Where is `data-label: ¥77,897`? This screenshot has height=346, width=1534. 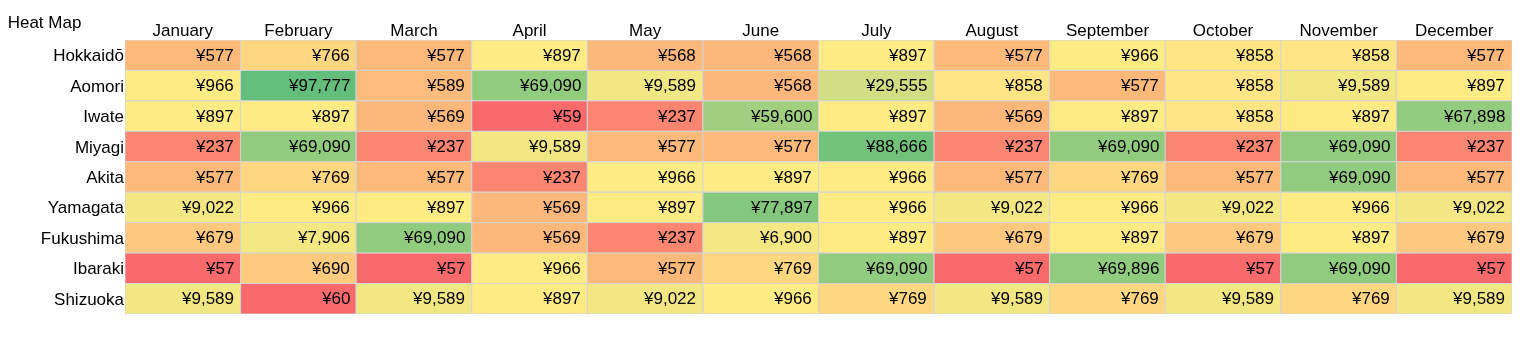 data-label: ¥77,897 is located at coordinates (781, 207).